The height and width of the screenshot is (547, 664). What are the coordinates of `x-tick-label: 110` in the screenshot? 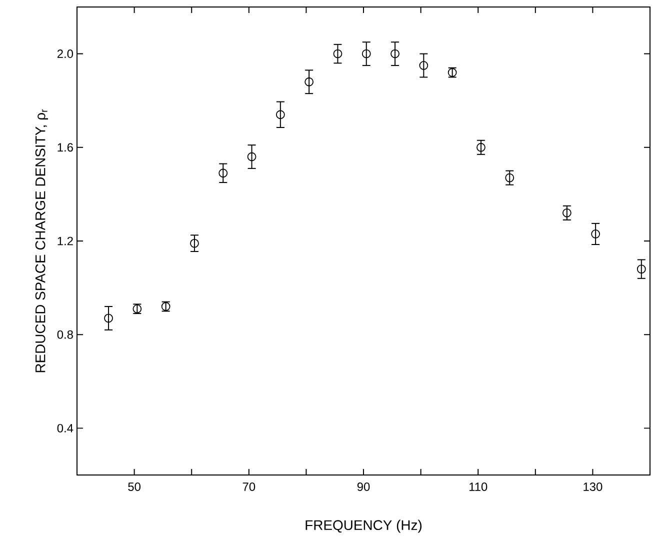 It's located at (478, 486).